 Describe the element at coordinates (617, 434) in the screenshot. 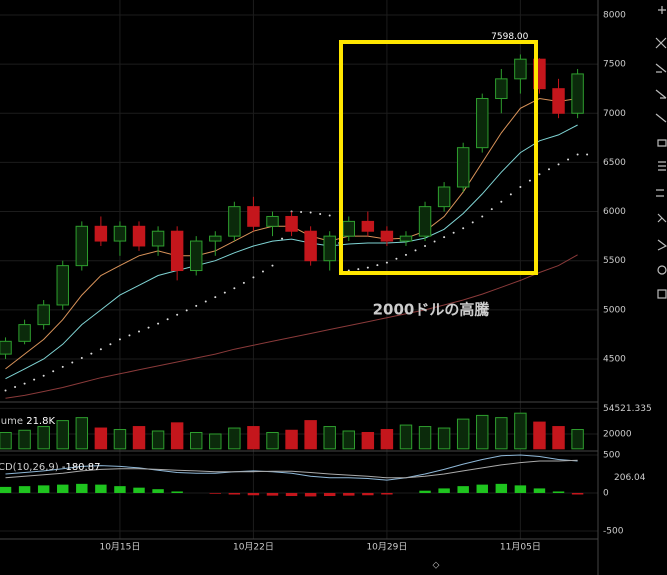

I see `volume-tick-label: 20000` at that location.